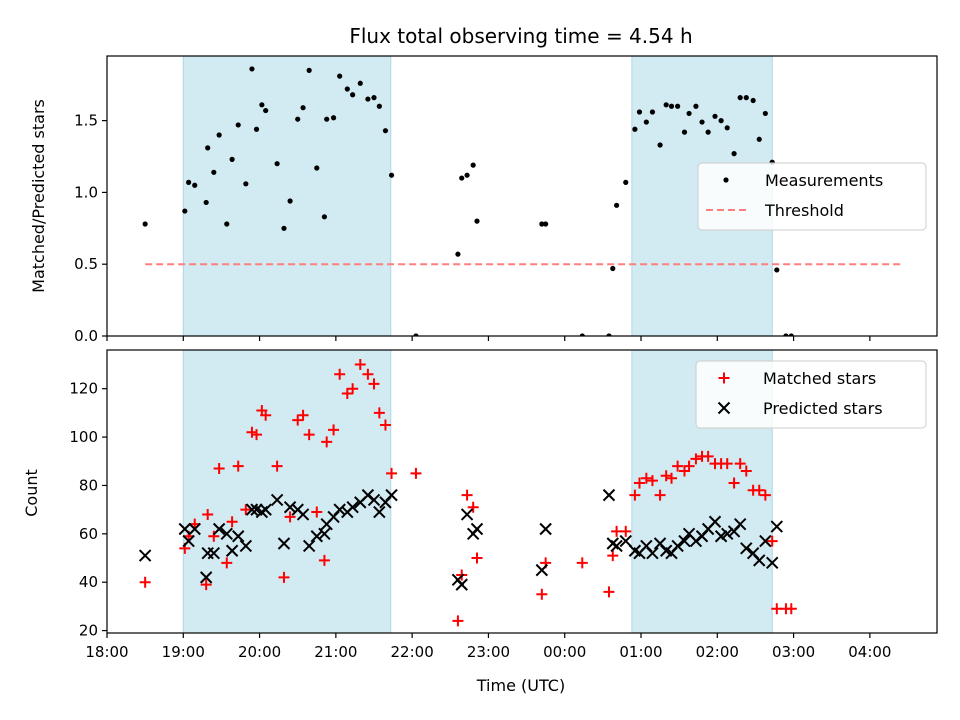  What do you see at coordinates (38, 196) in the screenshot?
I see `ratio-axis-label: Matched/Predicted stars` at bounding box center [38, 196].